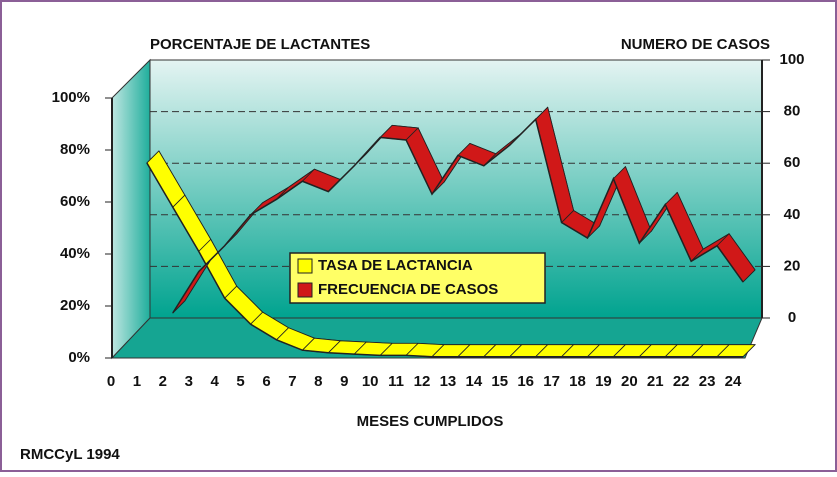 The height and width of the screenshot is (477, 837). What do you see at coordinates (79, 357) in the screenshot?
I see `y-tick-label: 0%` at bounding box center [79, 357].